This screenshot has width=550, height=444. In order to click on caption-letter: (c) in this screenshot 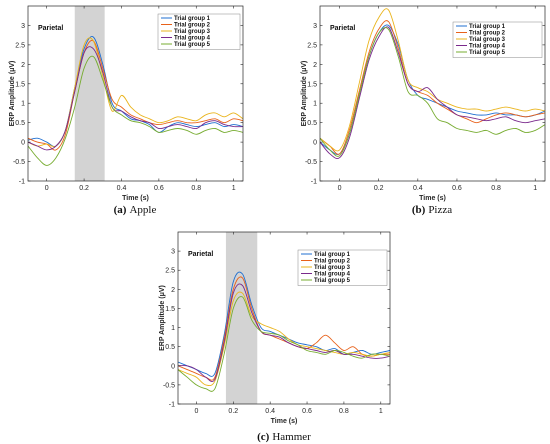, I will do `click(263, 437)`.